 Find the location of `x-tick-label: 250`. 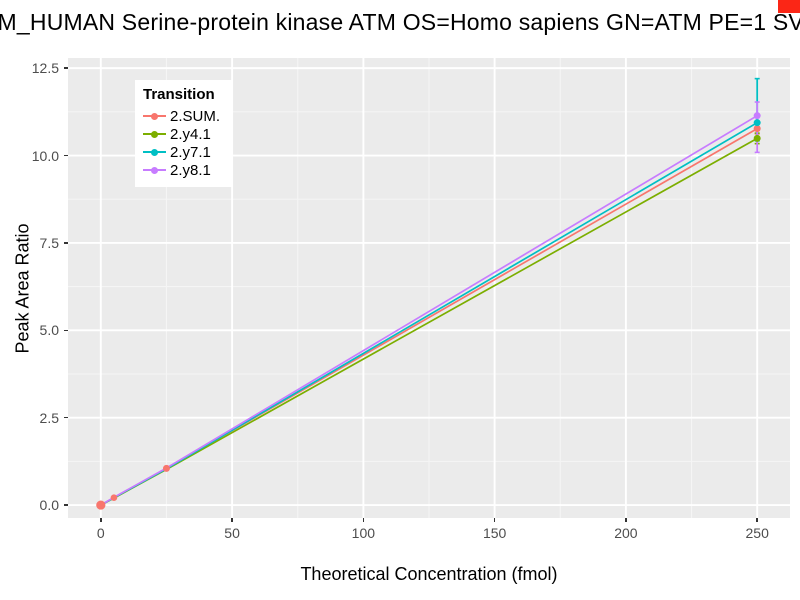

x-tick-label: 250 is located at coordinates (757, 533).